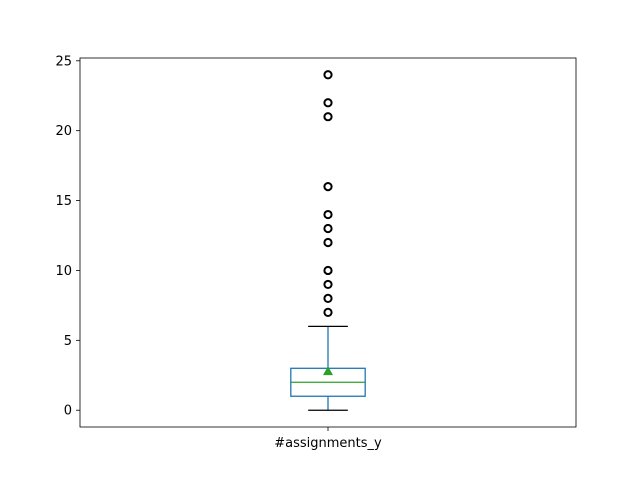  I want to click on y-tick-label: 20, so click(63, 131).